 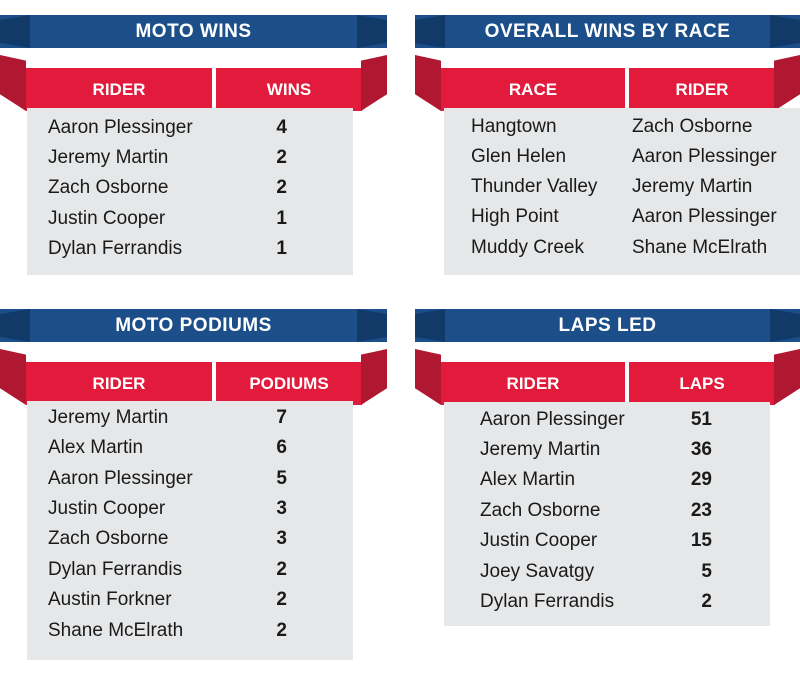 I want to click on table-row: Aaron Plessinger 51, so click(x=607, y=424).